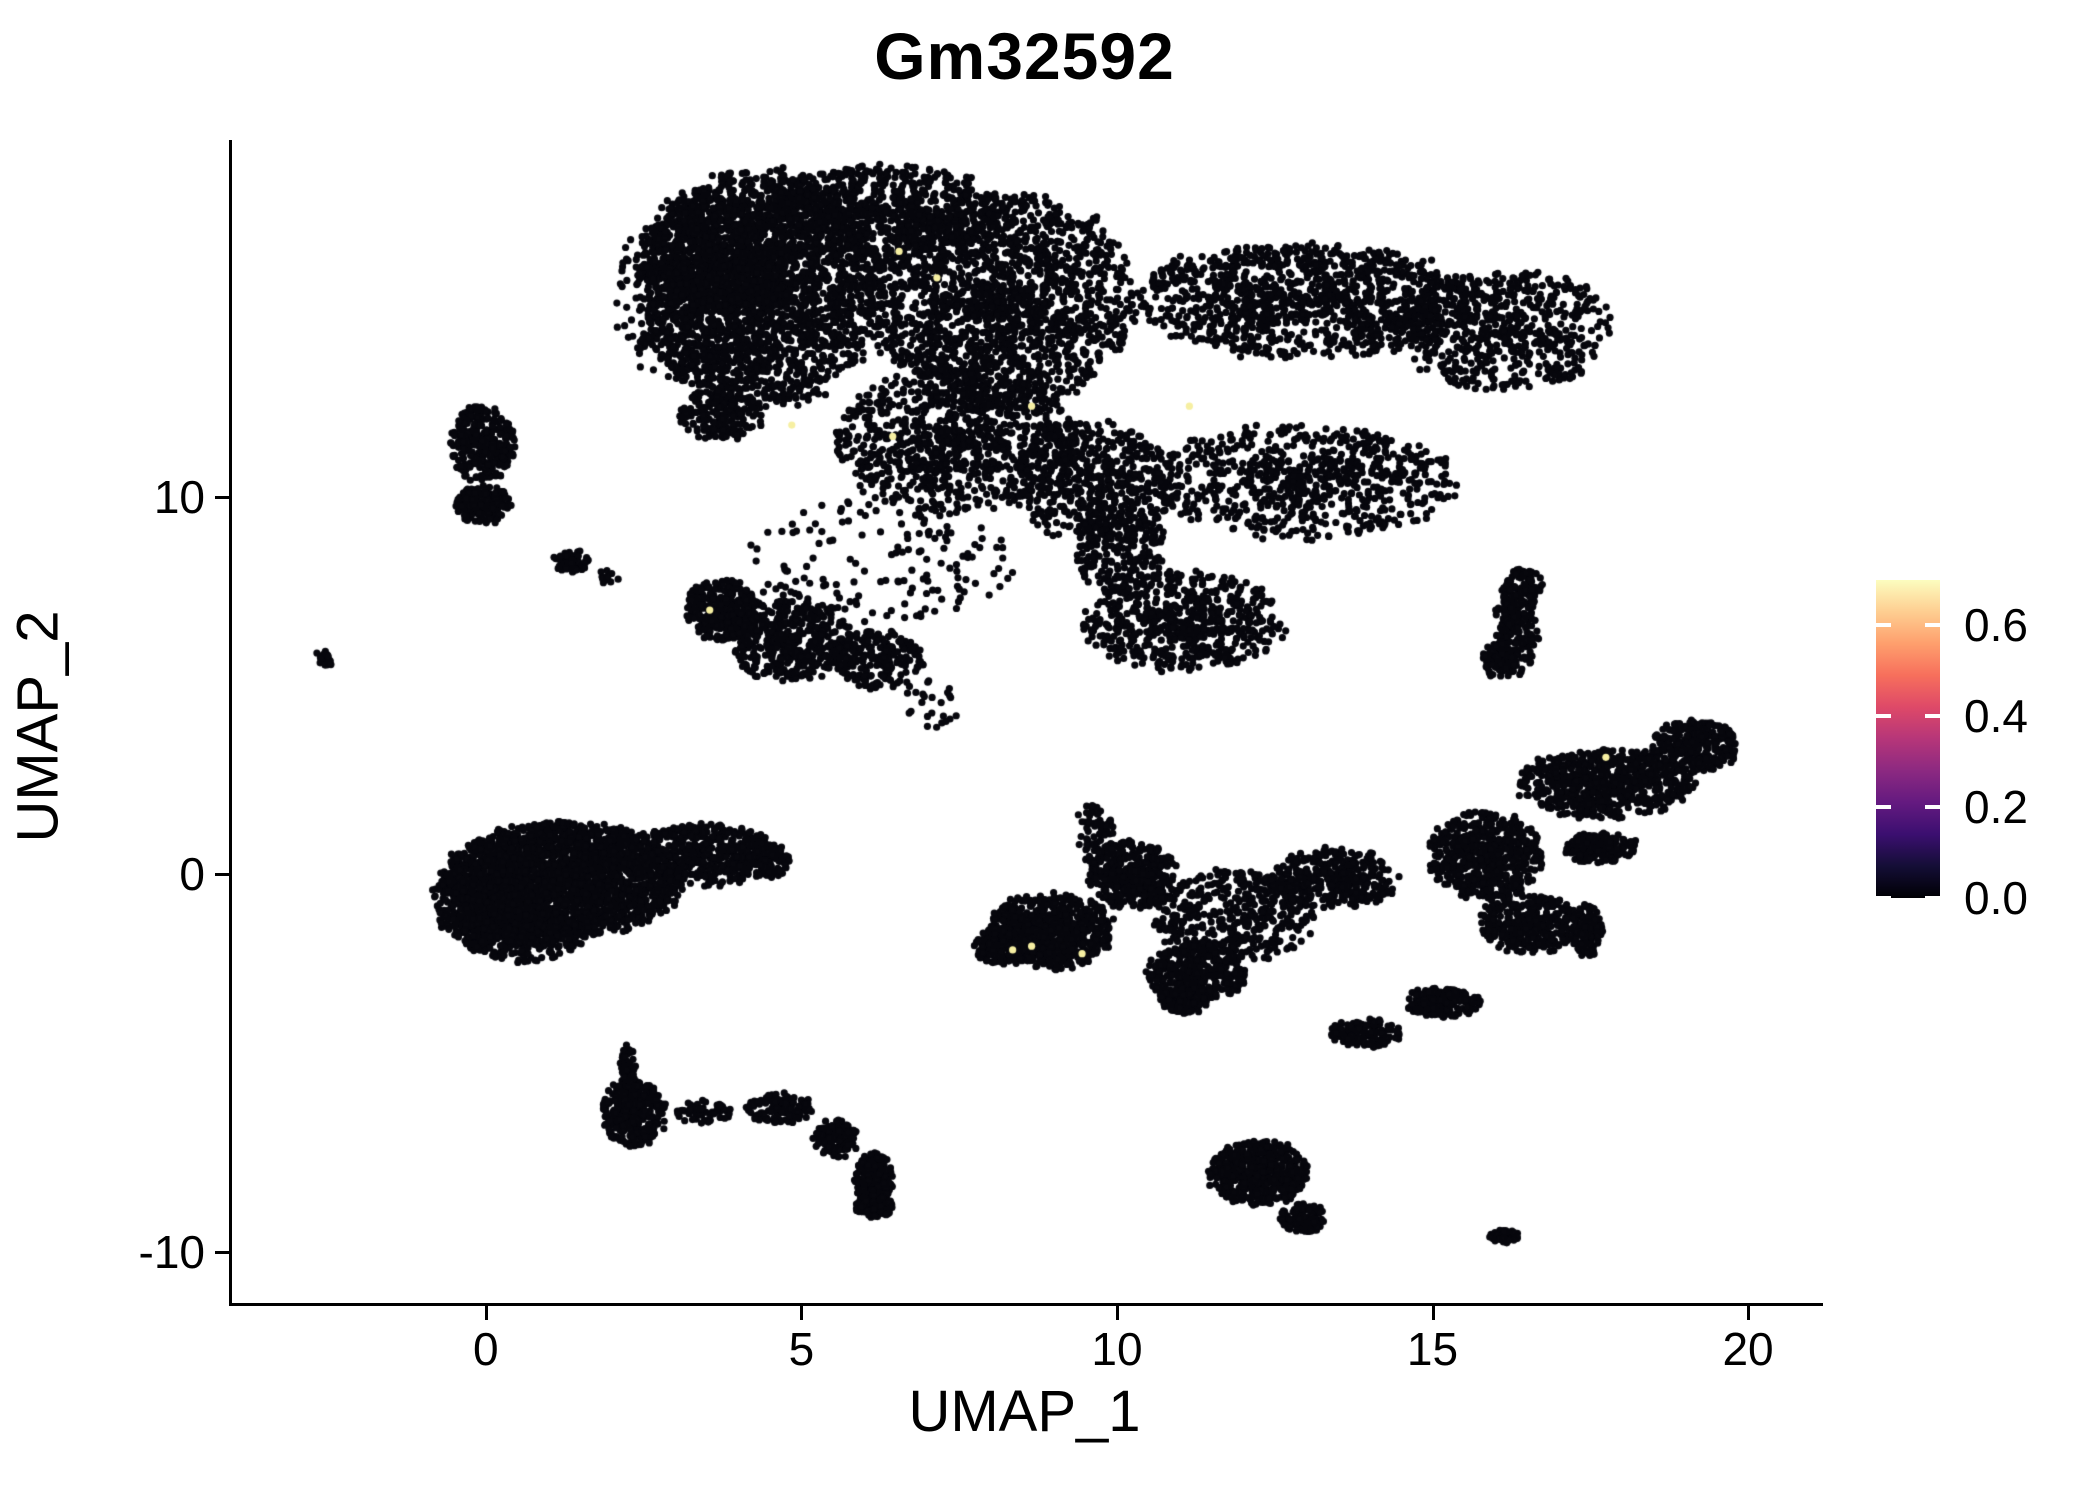 The image size is (2100, 1500). I want to click on x-tick-label: 20, so click(1748, 1349).